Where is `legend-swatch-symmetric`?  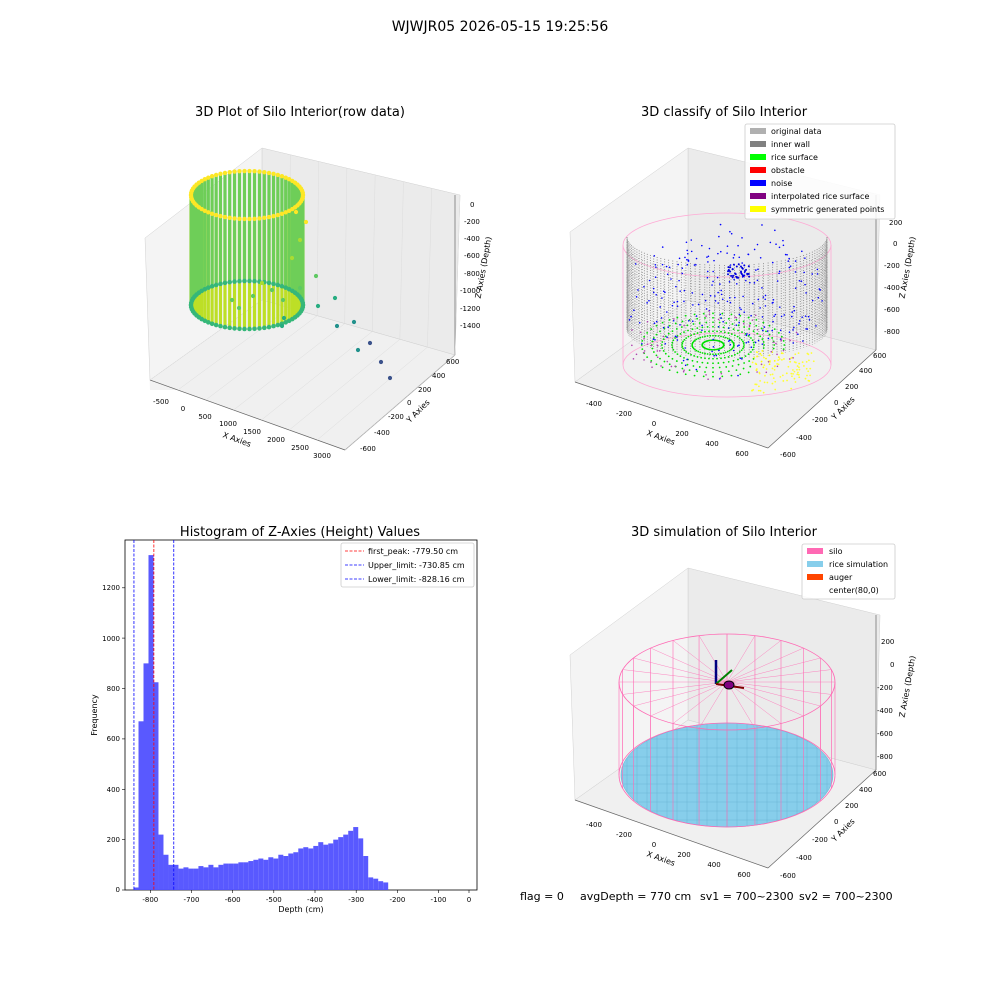 legend-swatch-symmetric is located at coordinates (758, 209).